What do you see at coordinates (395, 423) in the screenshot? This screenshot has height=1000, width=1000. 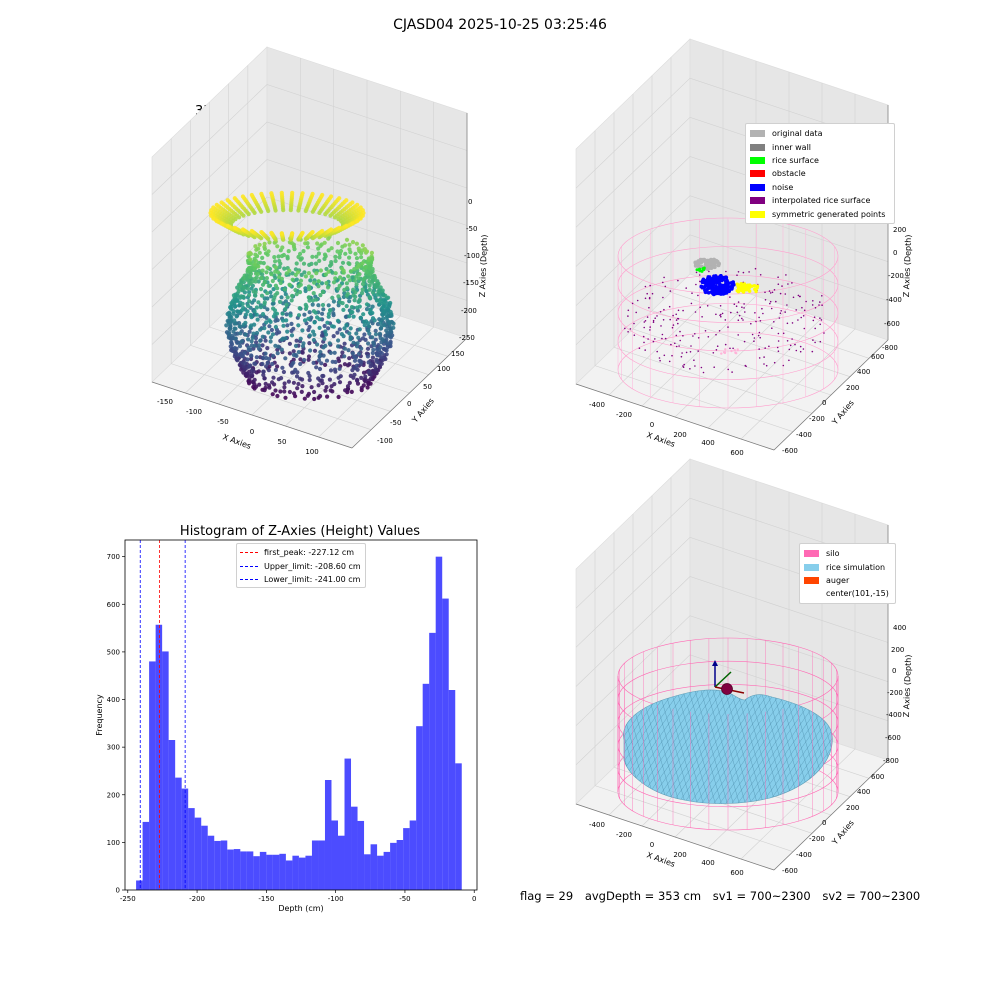 I see `p1-ytick: -50` at bounding box center [395, 423].